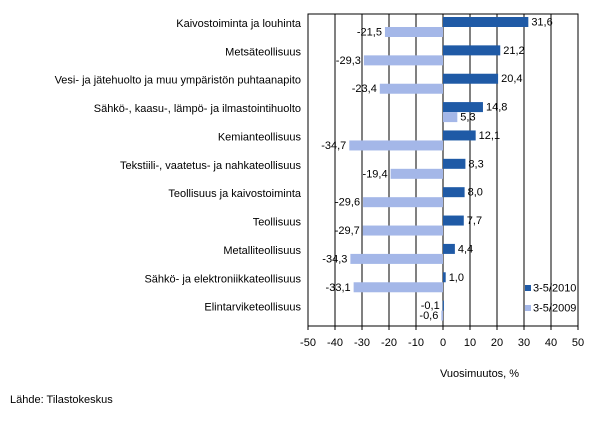 The image size is (597, 421). Describe the element at coordinates (61, 400) in the screenshot. I see `source-note: Lähde: Tilastokeskus` at that location.